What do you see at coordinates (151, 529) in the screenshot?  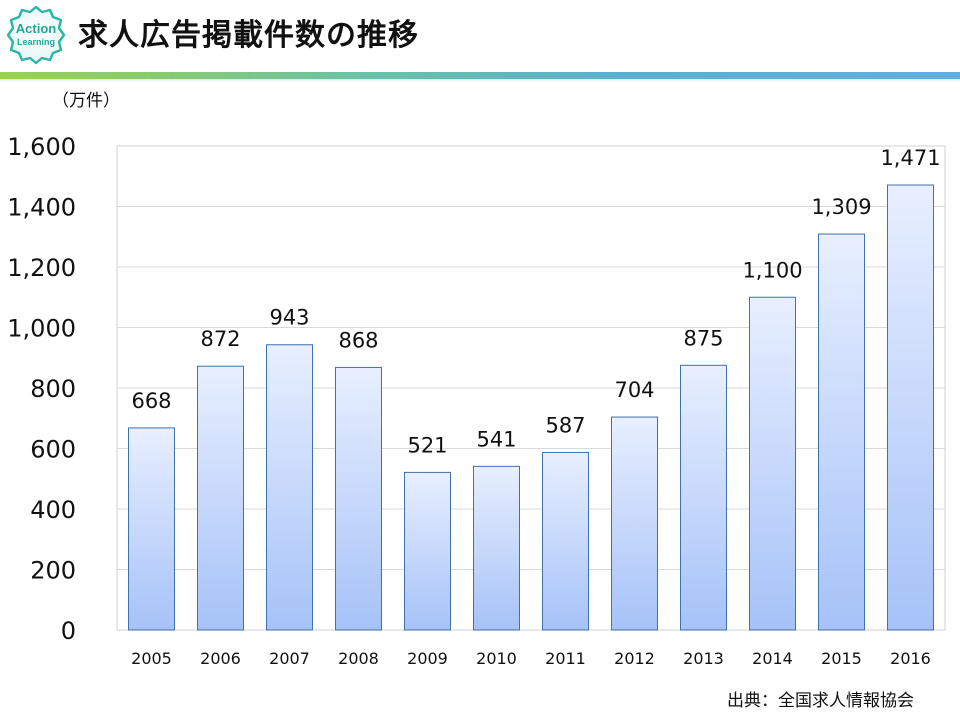 I see `bar-2005` at bounding box center [151, 529].